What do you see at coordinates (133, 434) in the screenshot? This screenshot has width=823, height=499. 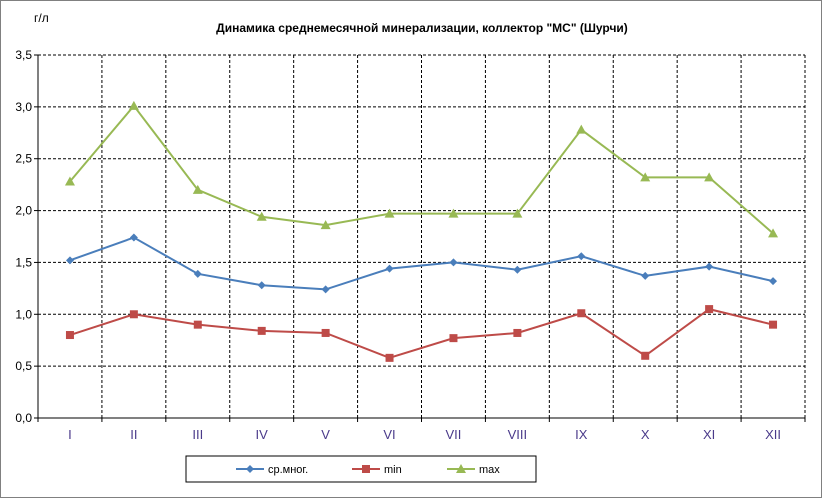 I see `x-tick-label: II` at bounding box center [133, 434].